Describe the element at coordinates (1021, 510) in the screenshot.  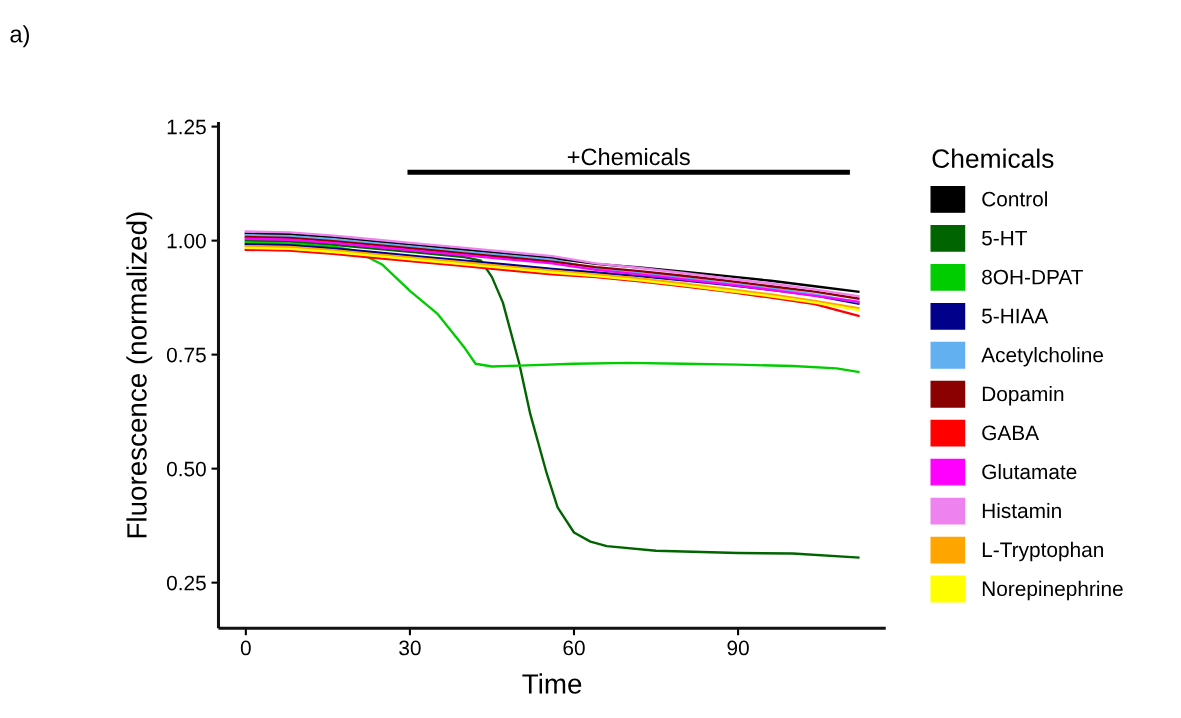
I see `legend-label: Histamin` at that location.